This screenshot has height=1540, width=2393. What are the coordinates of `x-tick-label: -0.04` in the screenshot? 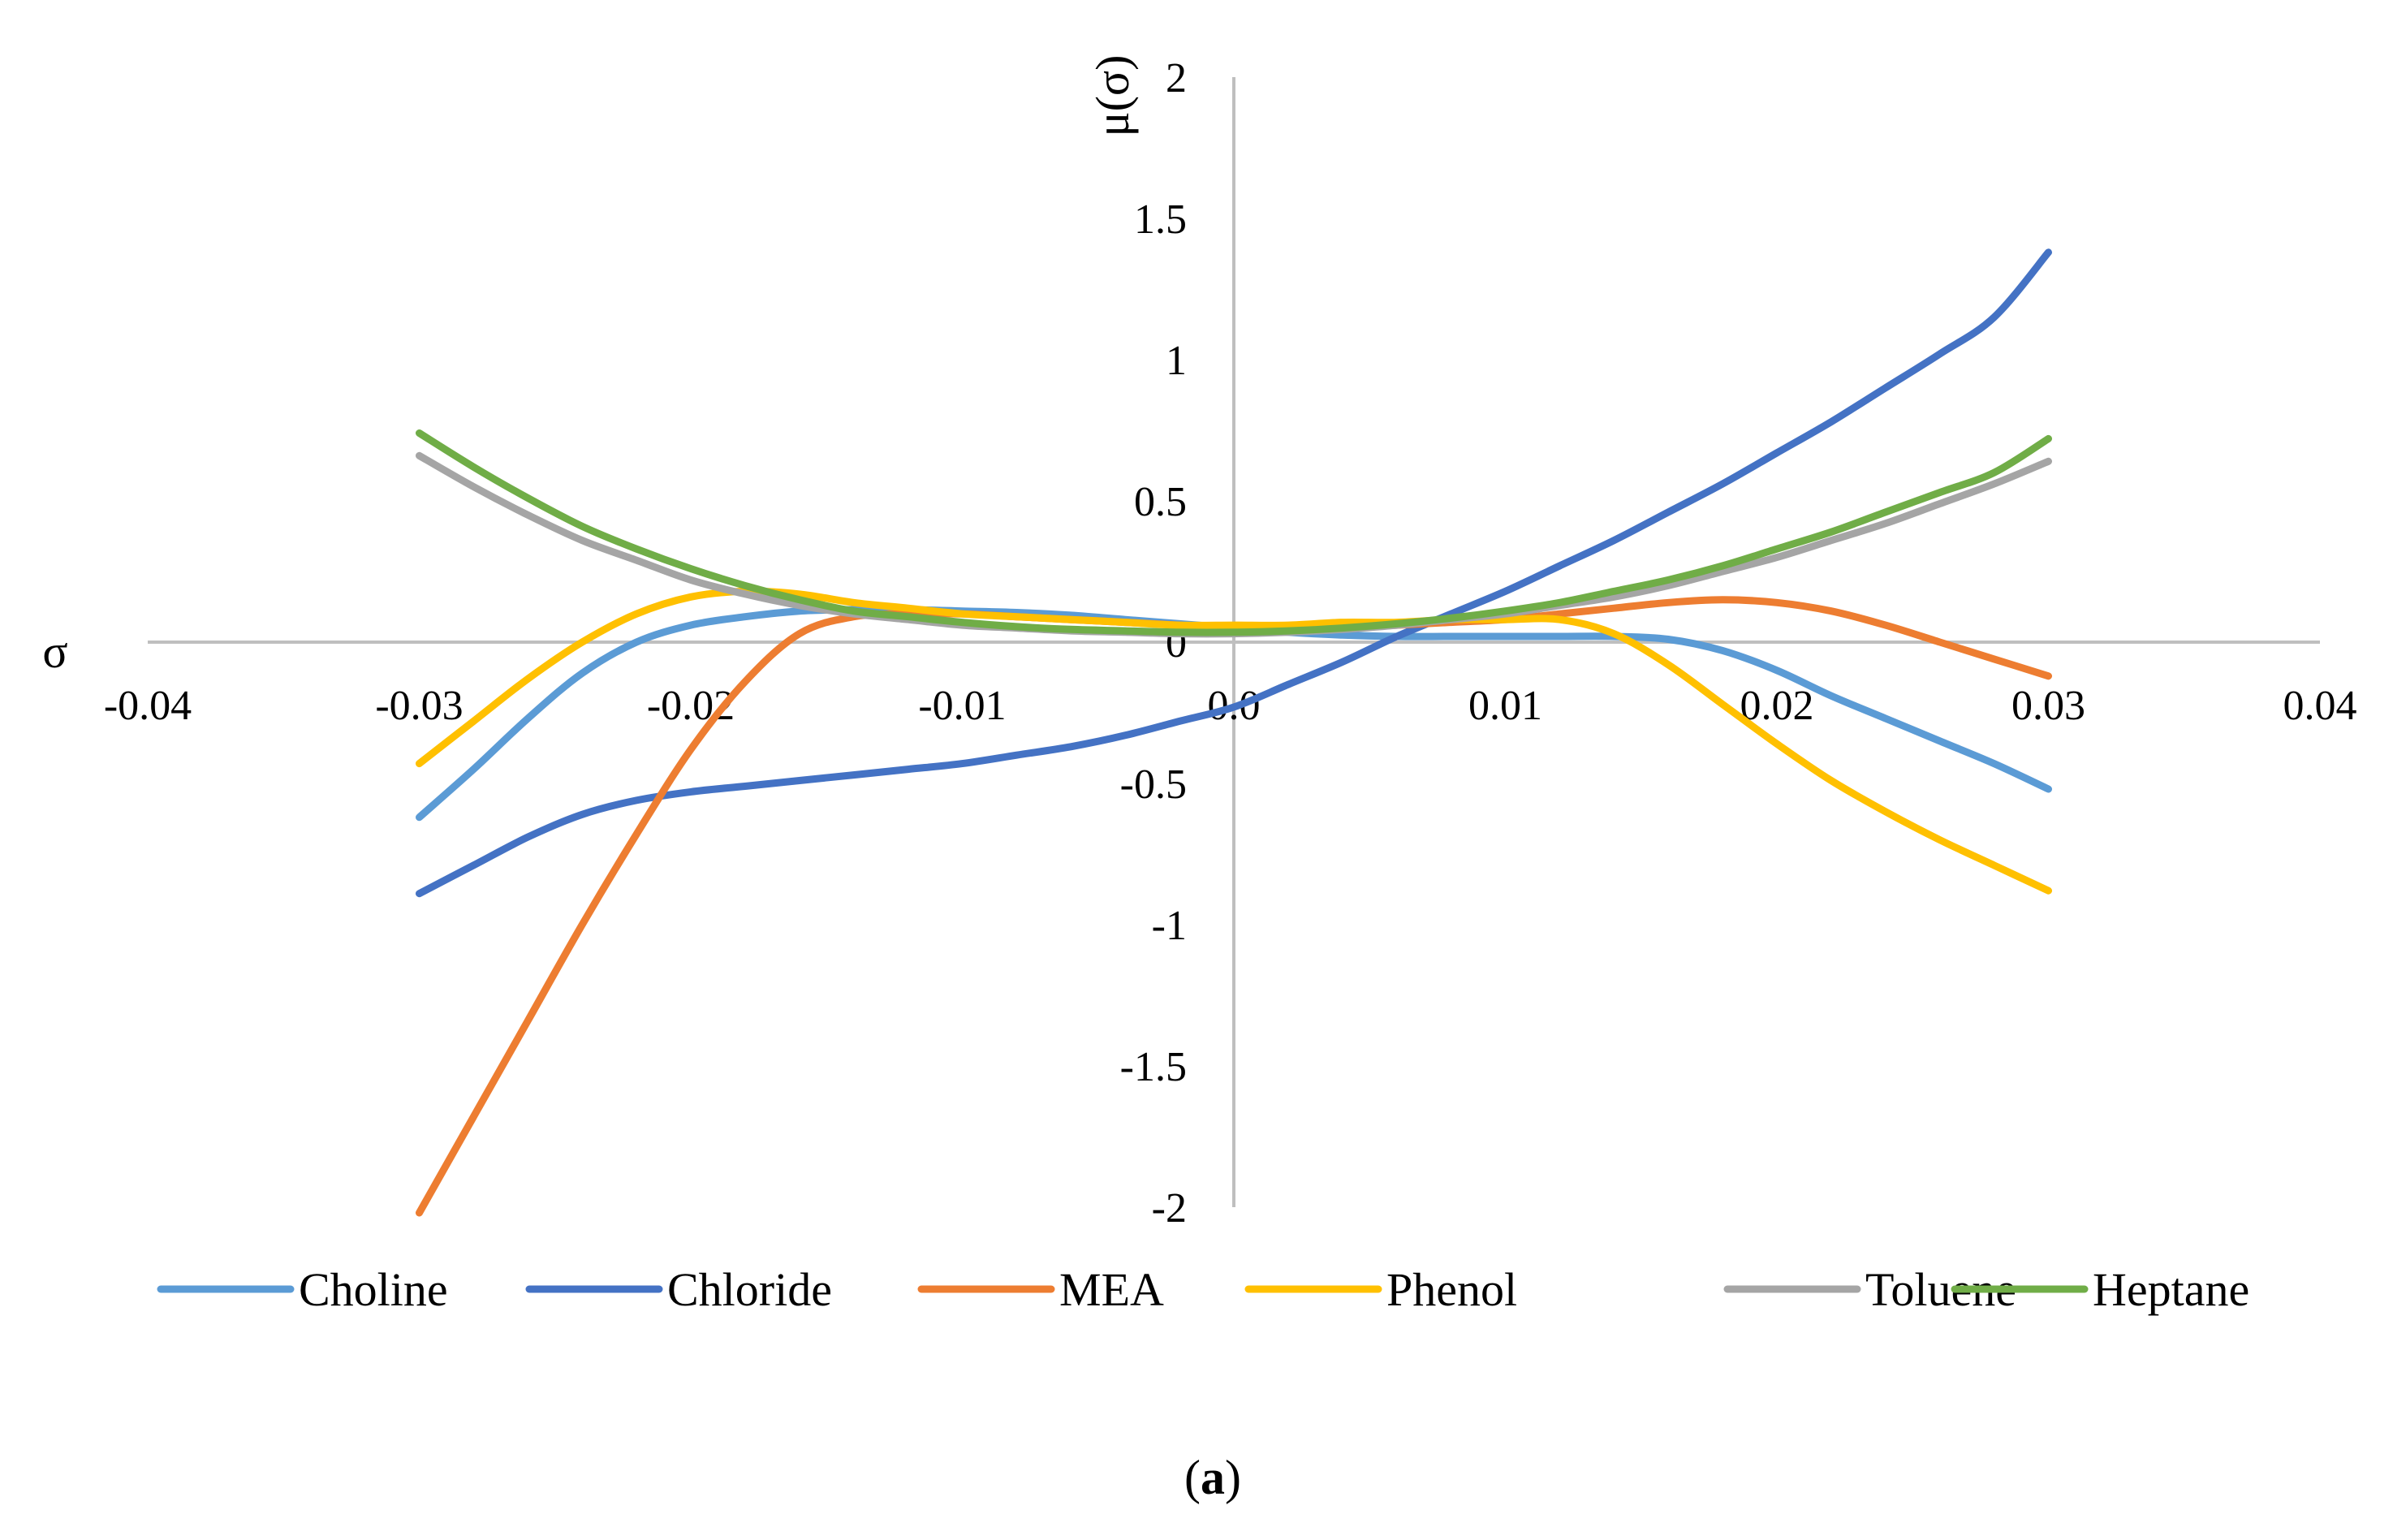 It's located at (148, 706).